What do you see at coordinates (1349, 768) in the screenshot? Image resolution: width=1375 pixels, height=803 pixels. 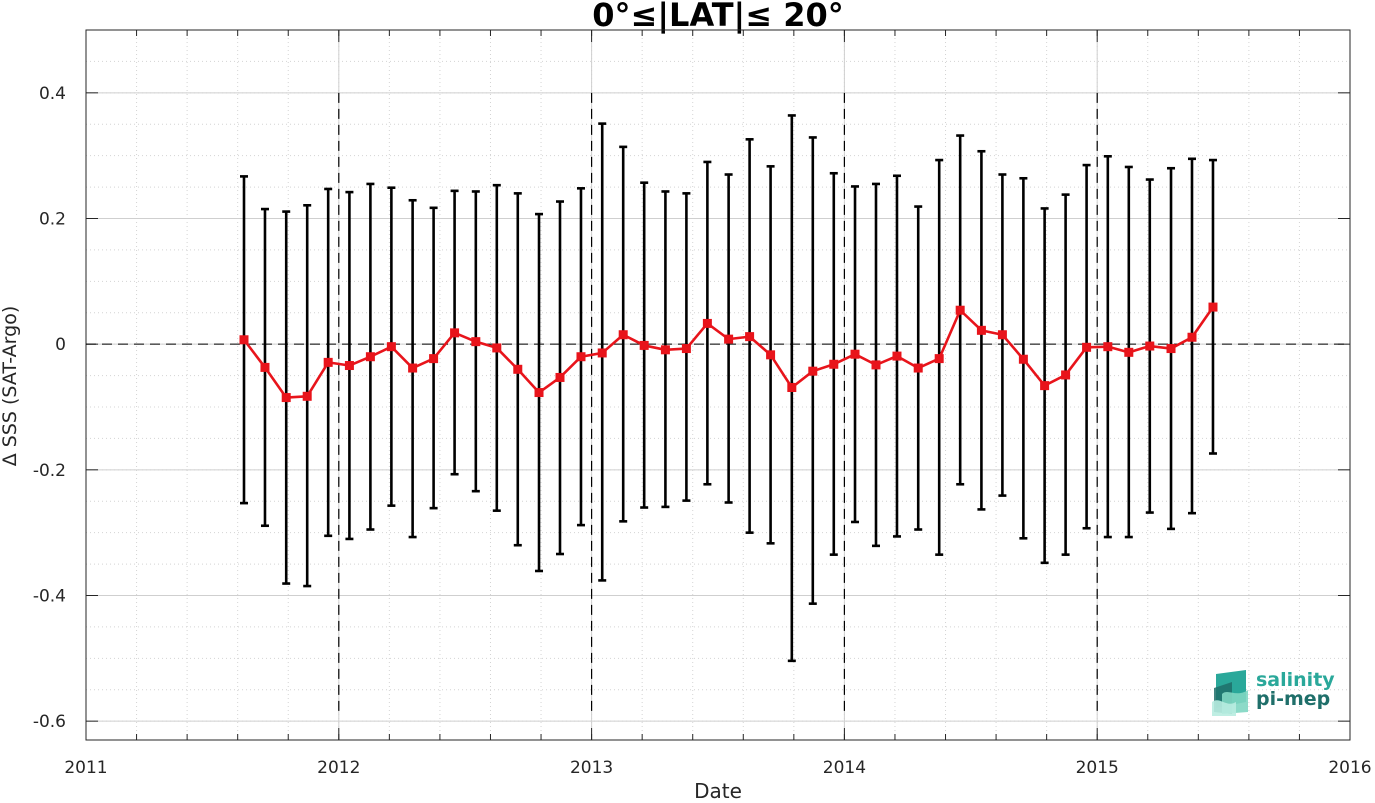 I see `x-tick-label: 2016` at bounding box center [1349, 768].